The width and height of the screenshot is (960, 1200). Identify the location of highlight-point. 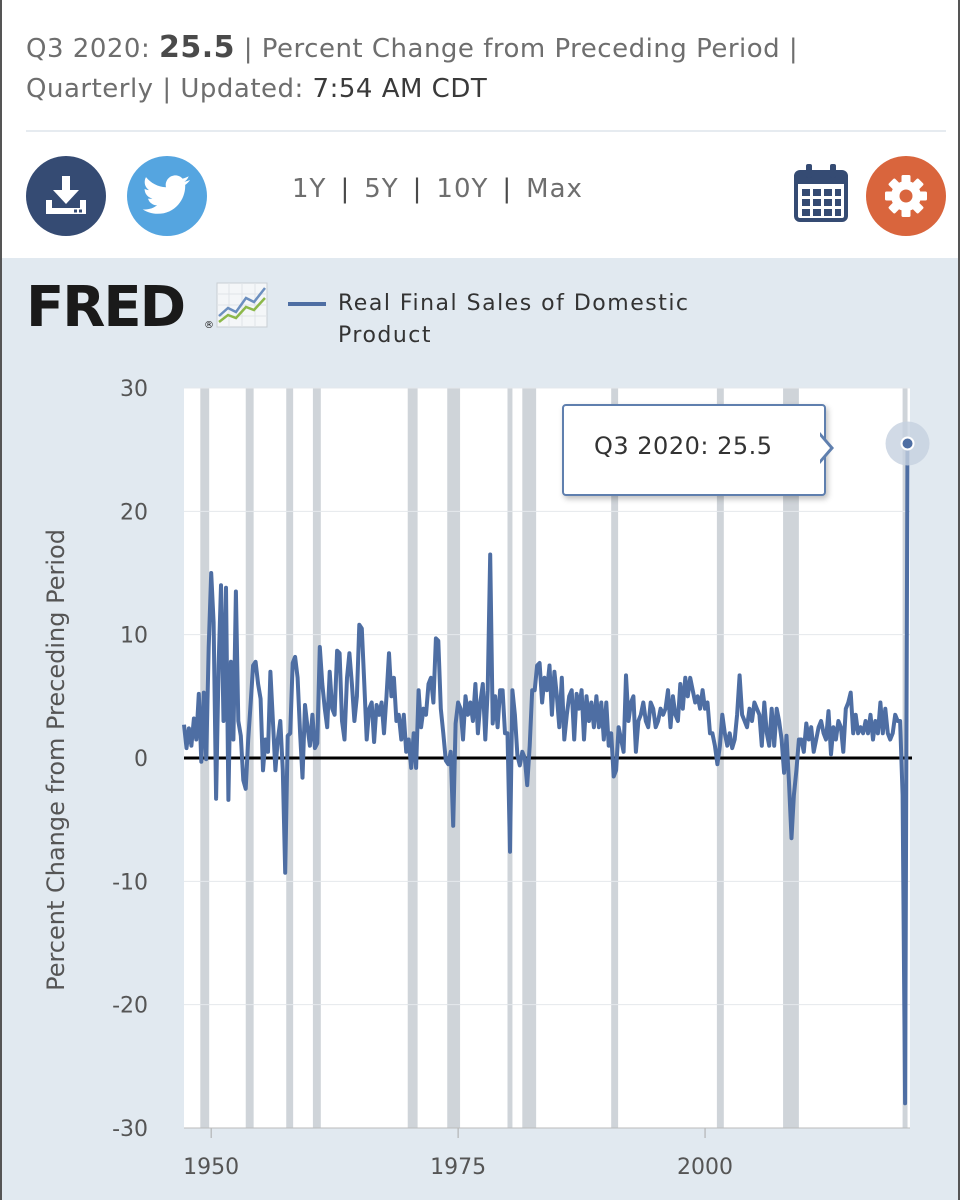
(907, 443).